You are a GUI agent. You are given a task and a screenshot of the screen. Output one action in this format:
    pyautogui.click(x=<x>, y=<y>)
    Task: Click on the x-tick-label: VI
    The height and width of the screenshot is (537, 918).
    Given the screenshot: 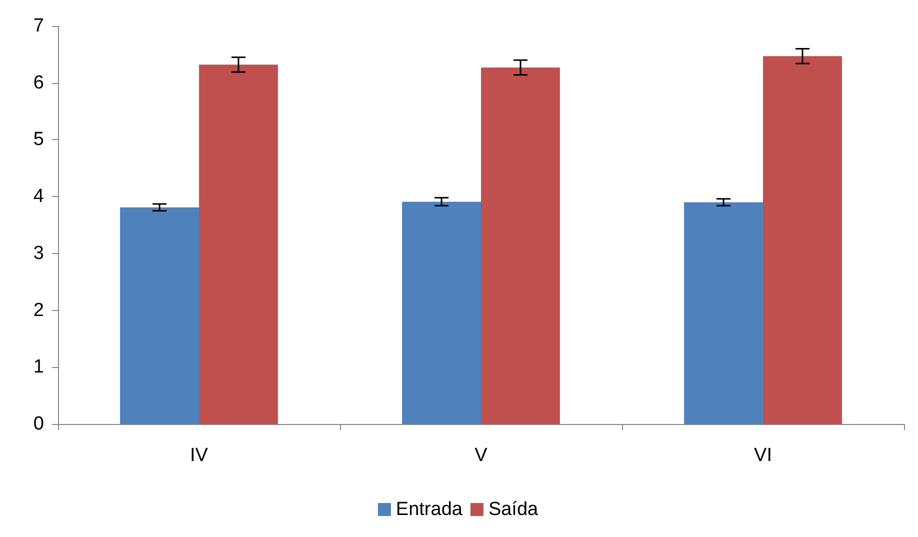 What is the action you would take?
    pyautogui.click(x=763, y=455)
    